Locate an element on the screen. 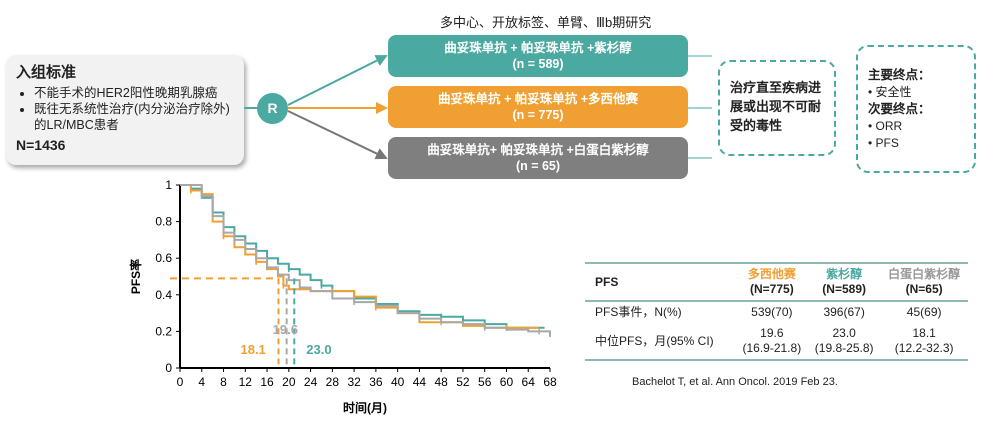 Image resolution: width=1007 pixels, height=433 pixels. secondary-endpoint: • ORR is located at coordinates (885, 126).